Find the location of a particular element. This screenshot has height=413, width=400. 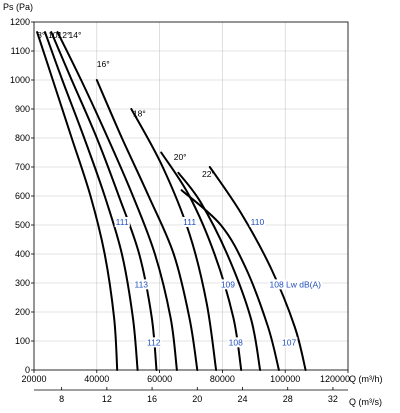

y-tick-label: 800 is located at coordinates (22, 138).